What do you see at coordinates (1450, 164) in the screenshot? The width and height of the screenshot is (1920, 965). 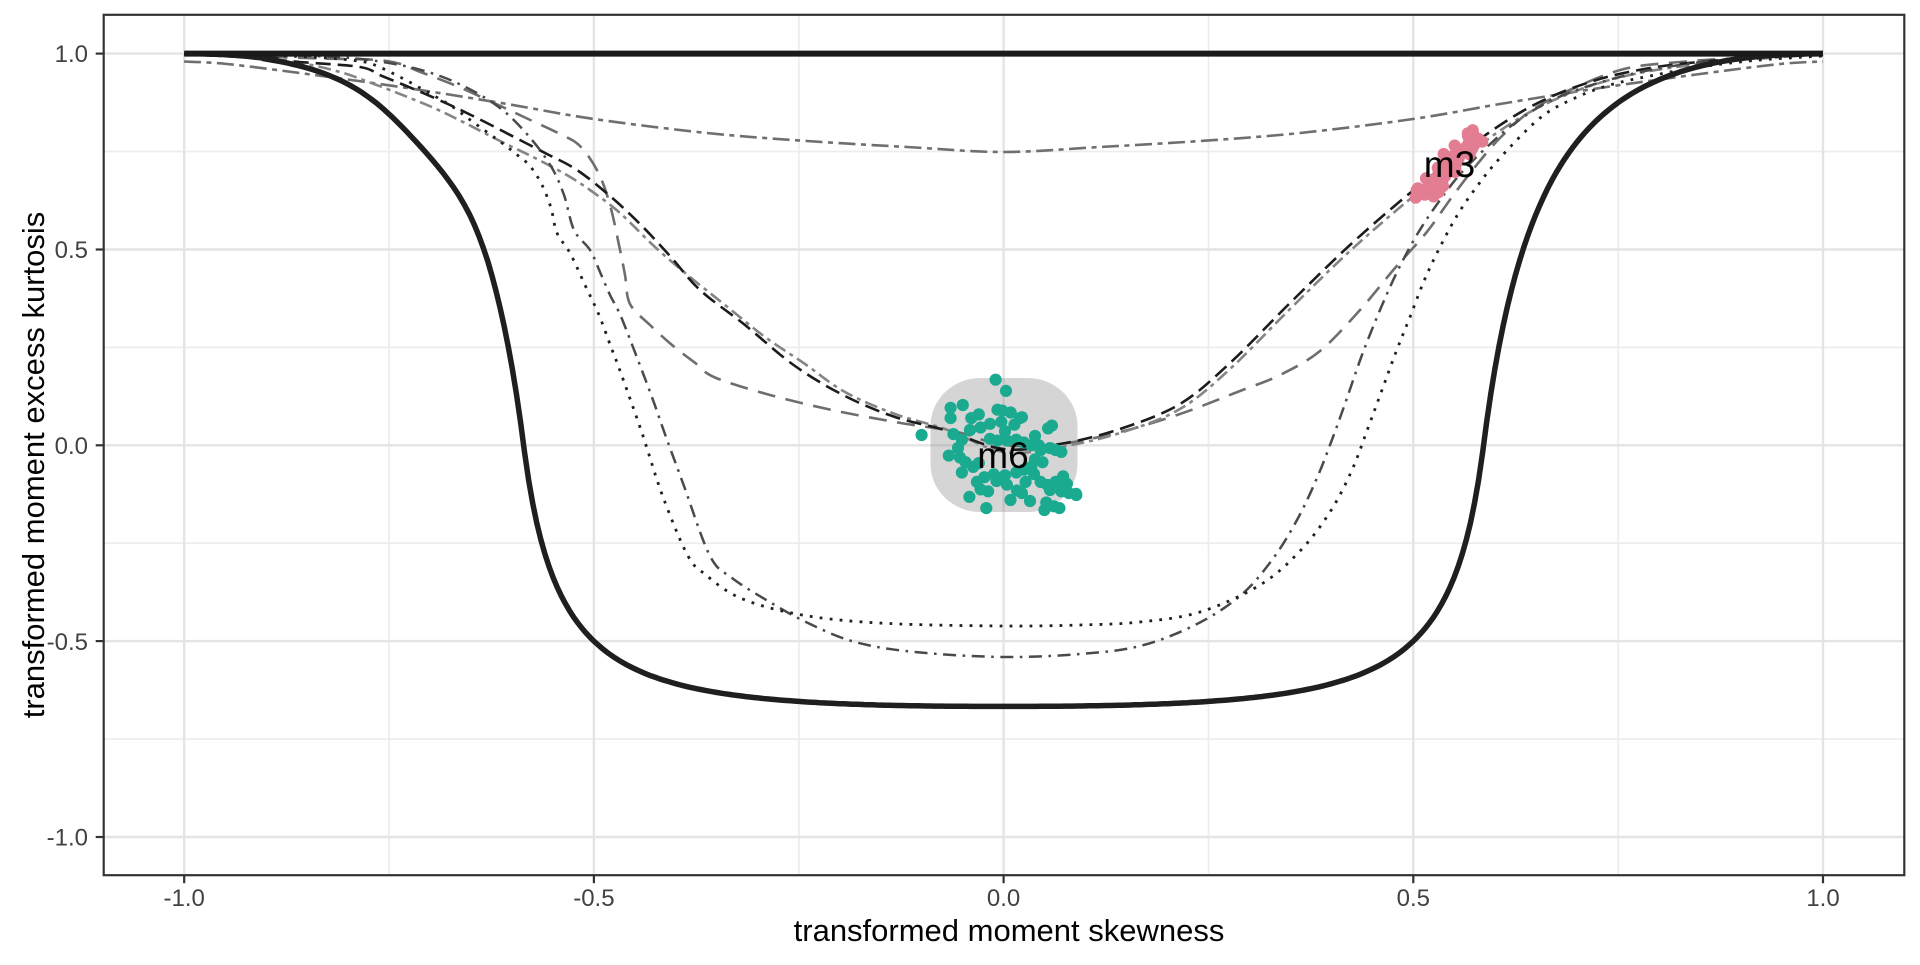 I see `svg-text: m3` at bounding box center [1450, 164].